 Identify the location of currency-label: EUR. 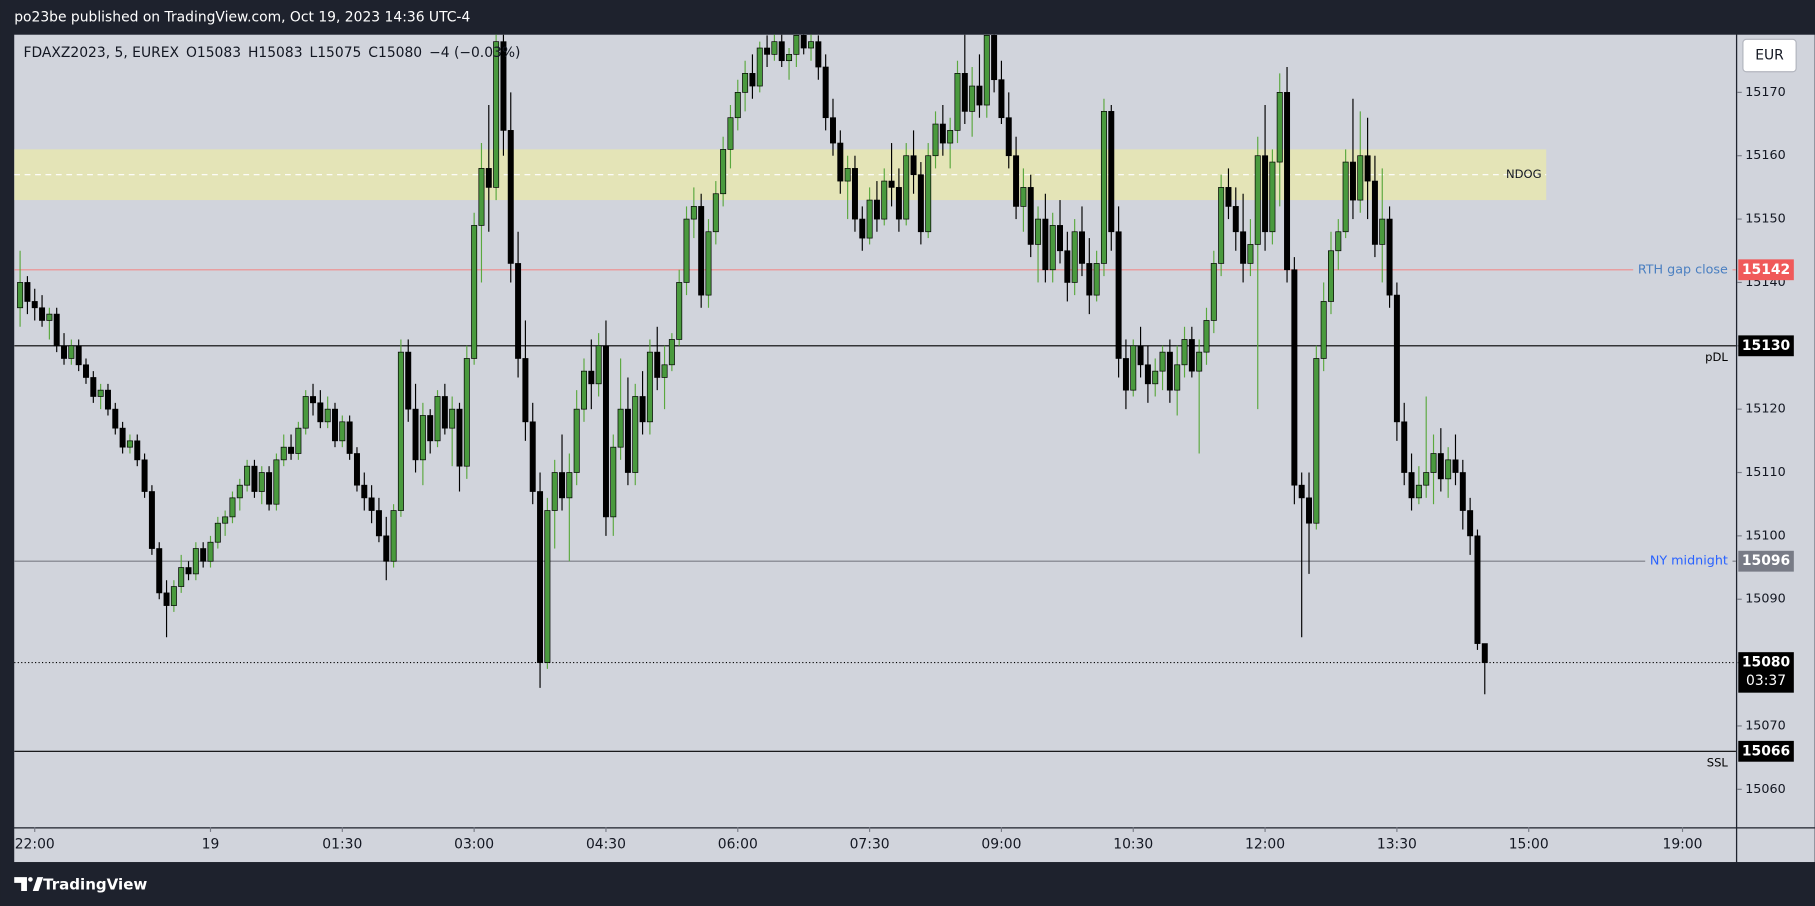
(1769, 56).